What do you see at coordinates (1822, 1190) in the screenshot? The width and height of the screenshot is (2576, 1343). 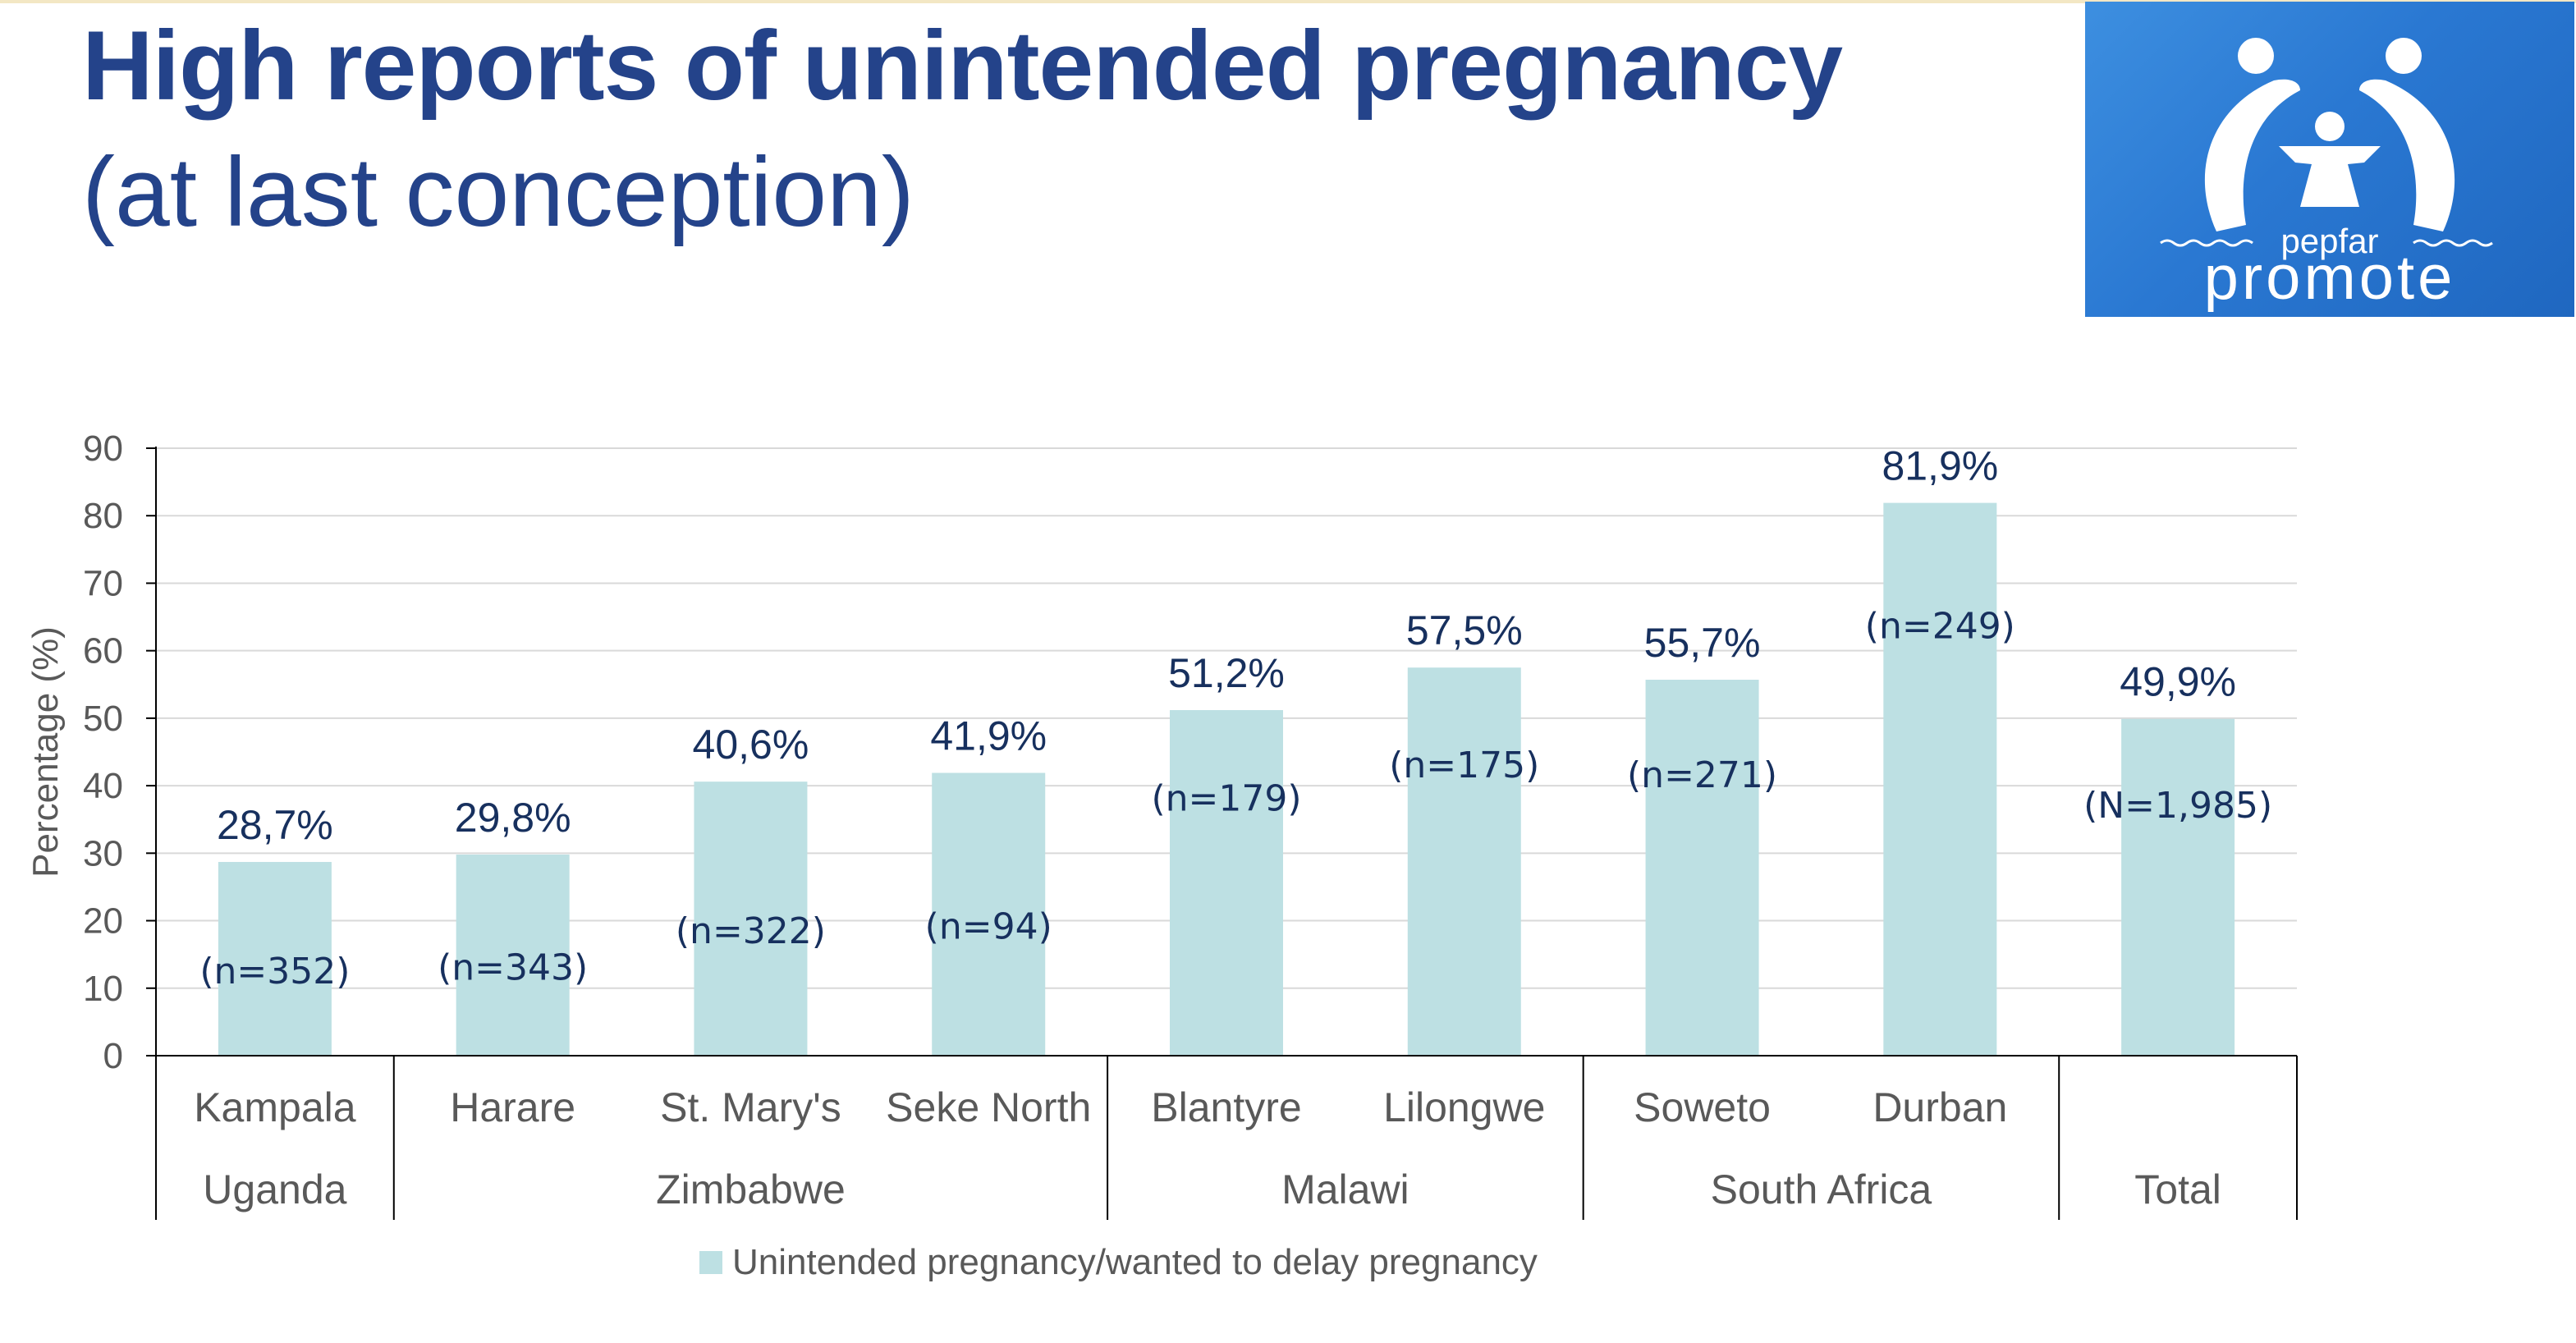 I see `group-label: South Africa` at bounding box center [1822, 1190].